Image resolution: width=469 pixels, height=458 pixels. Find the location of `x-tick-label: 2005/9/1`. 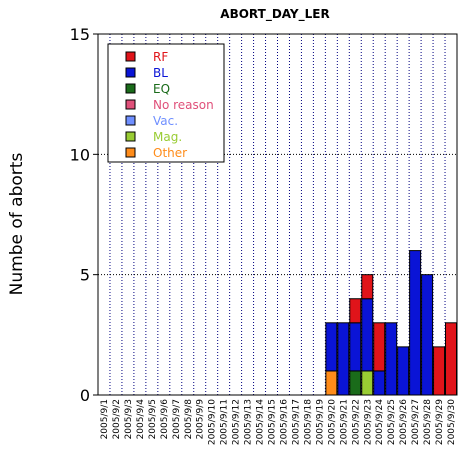

x-tick-label: 2005/9/1 is located at coordinates (105, 419).